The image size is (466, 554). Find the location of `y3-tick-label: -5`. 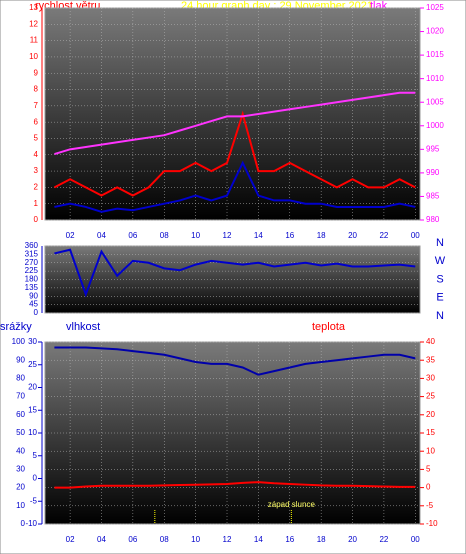

y3-tick-label: -5 is located at coordinates (34, 500).